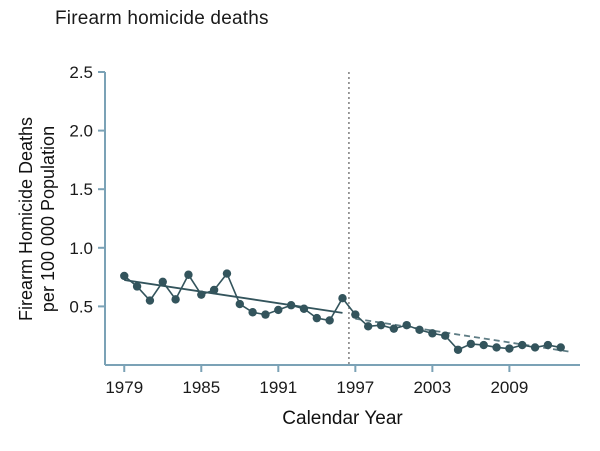 The width and height of the screenshot is (600, 451). Describe the element at coordinates (81, 248) in the screenshot. I see `y-tick-label: 1.0` at that location.